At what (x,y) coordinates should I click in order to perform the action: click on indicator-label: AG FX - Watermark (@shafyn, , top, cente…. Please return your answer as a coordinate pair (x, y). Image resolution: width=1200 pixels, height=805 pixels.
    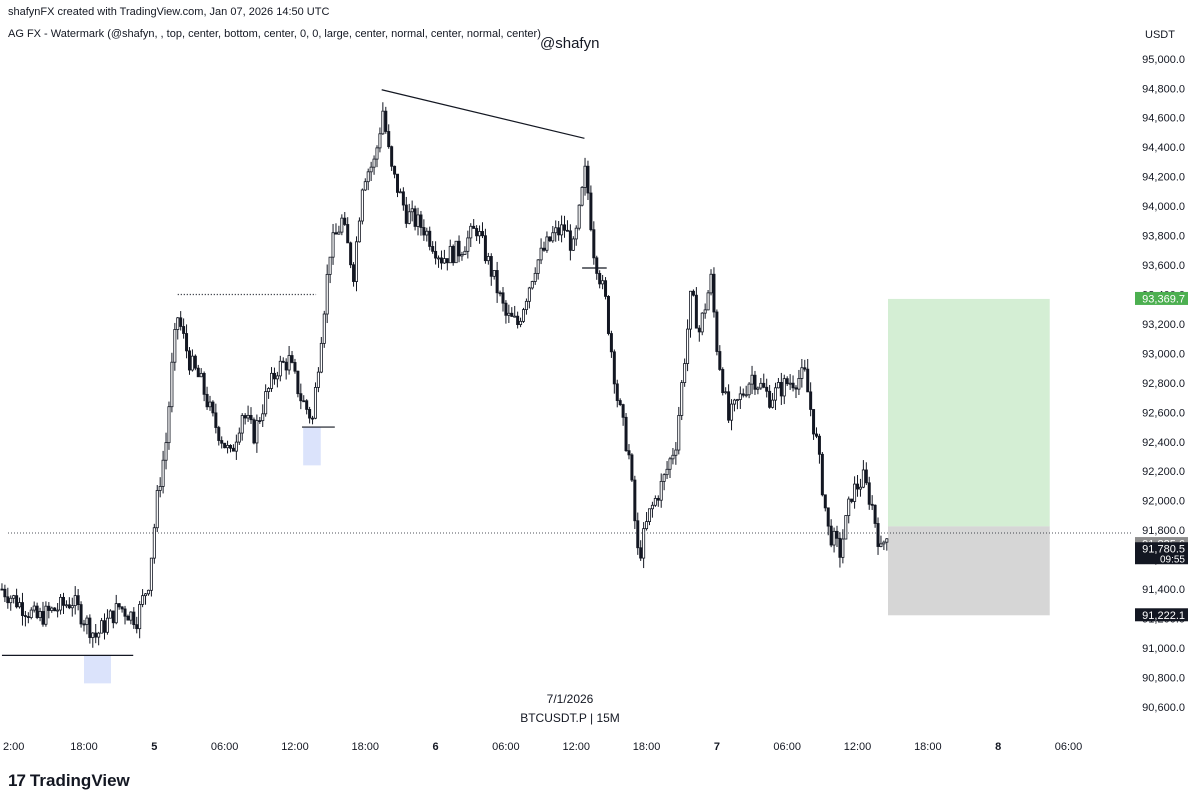
    Looking at the image, I should click on (274, 34).